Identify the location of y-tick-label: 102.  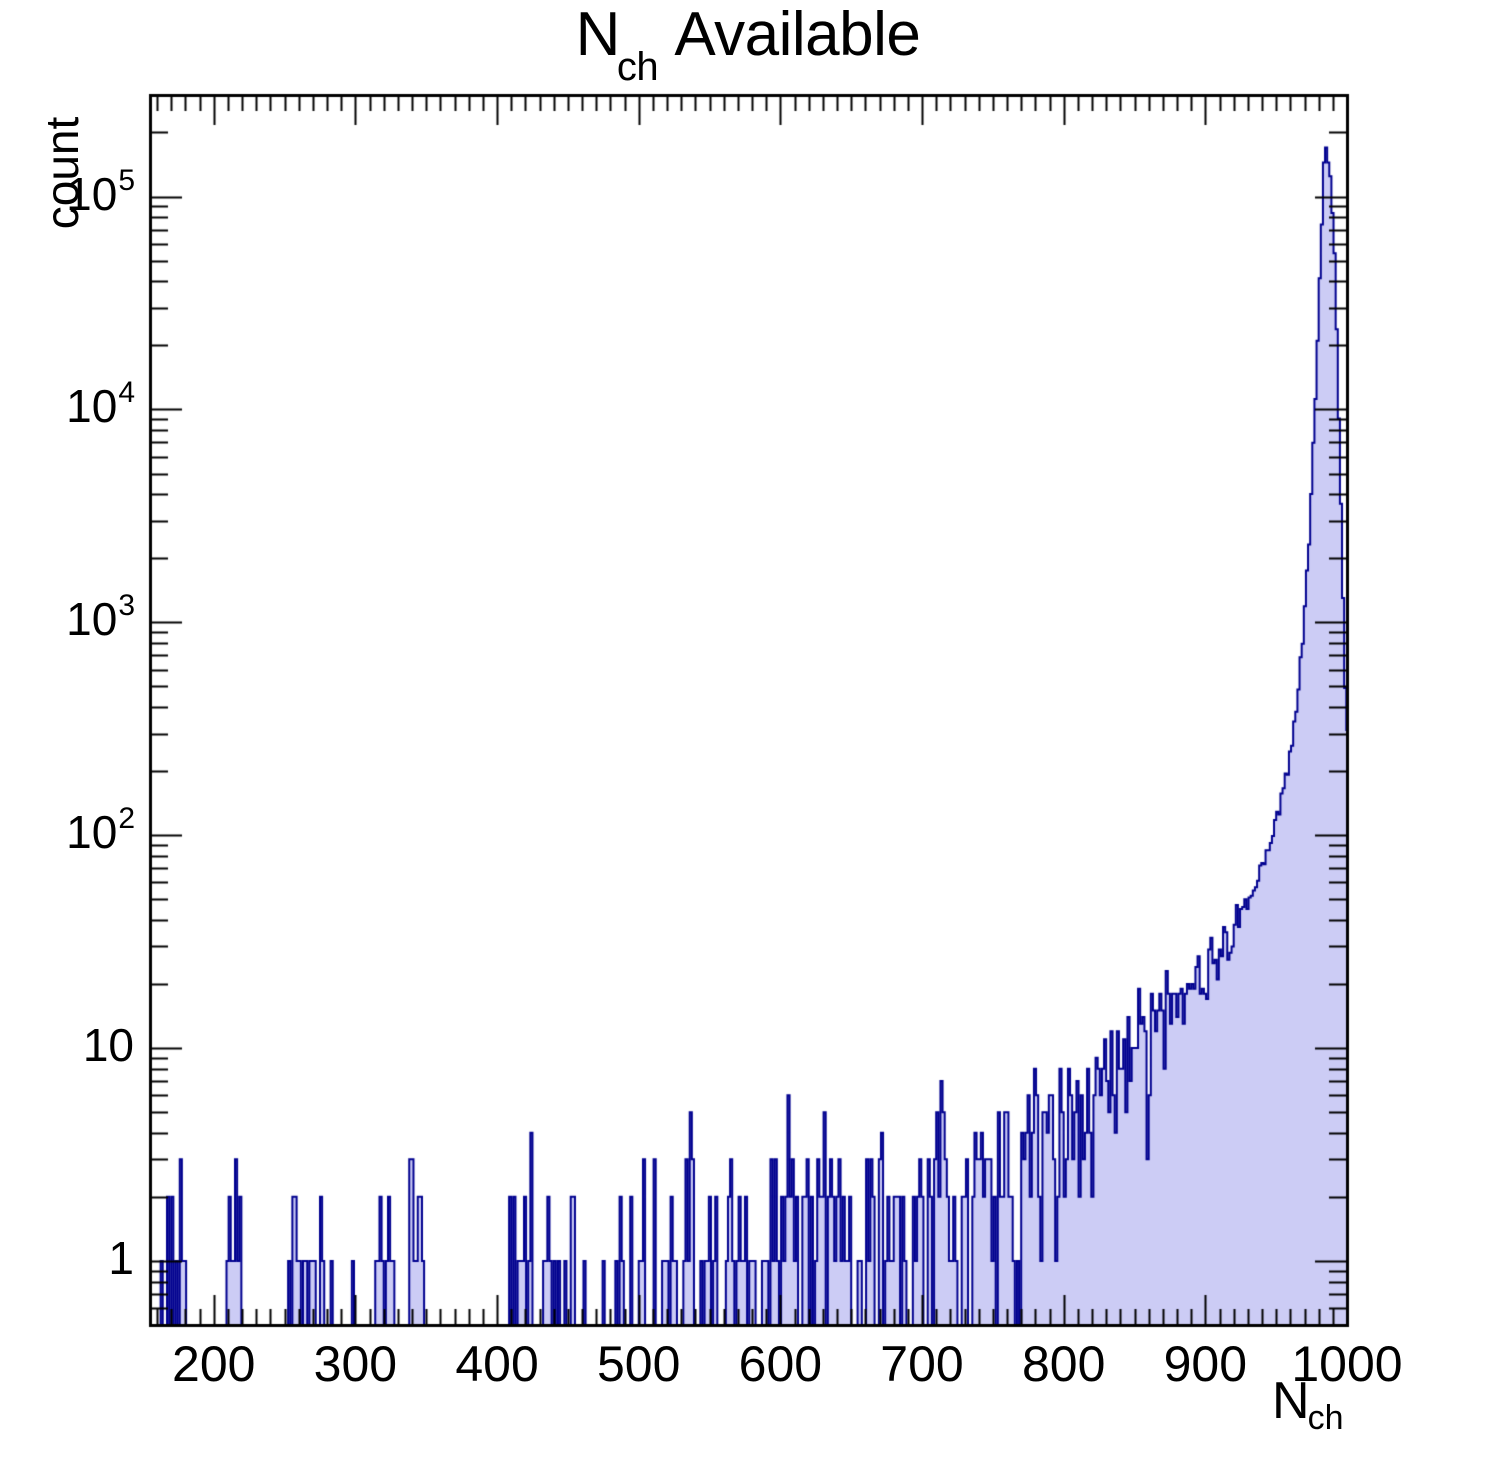
(67, 831).